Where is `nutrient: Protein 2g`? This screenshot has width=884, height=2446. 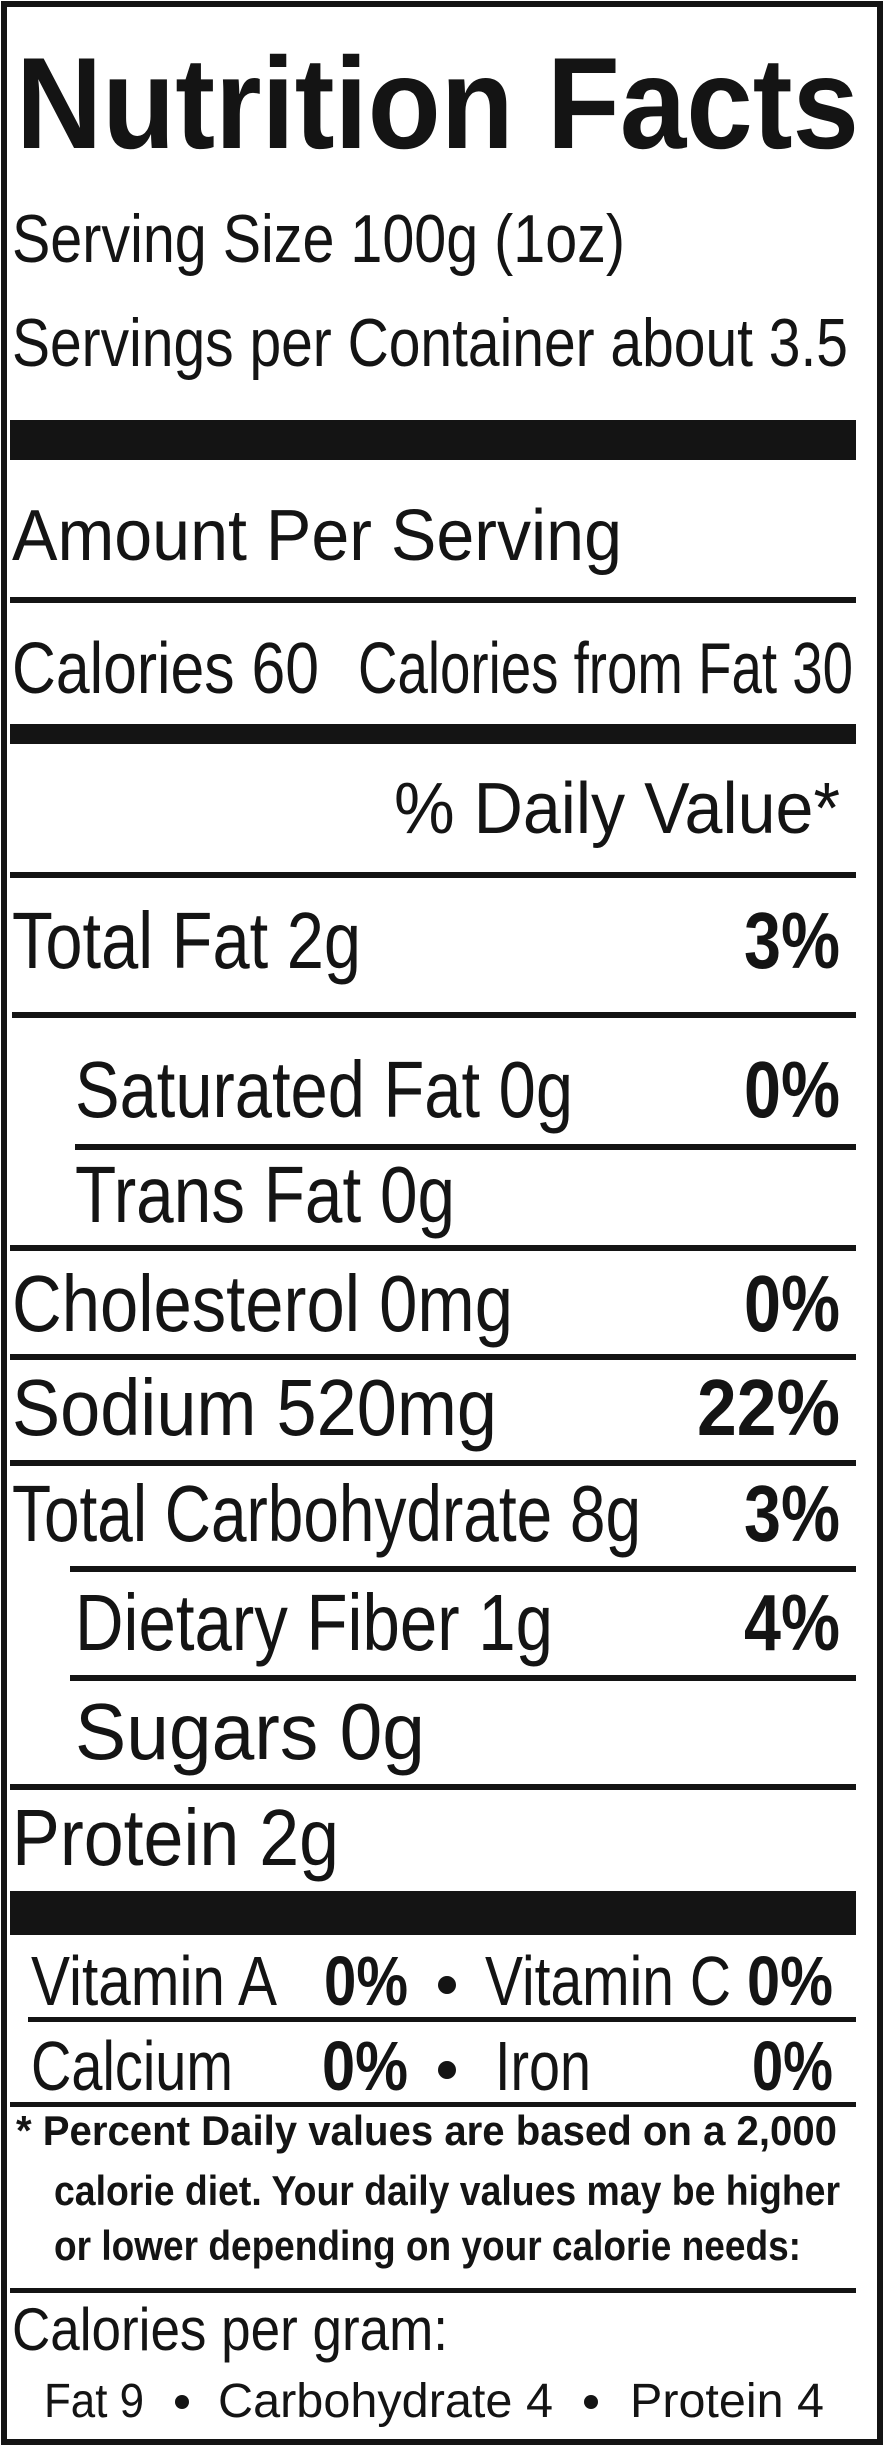
nutrient: Protein 2g is located at coordinates (175, 1837).